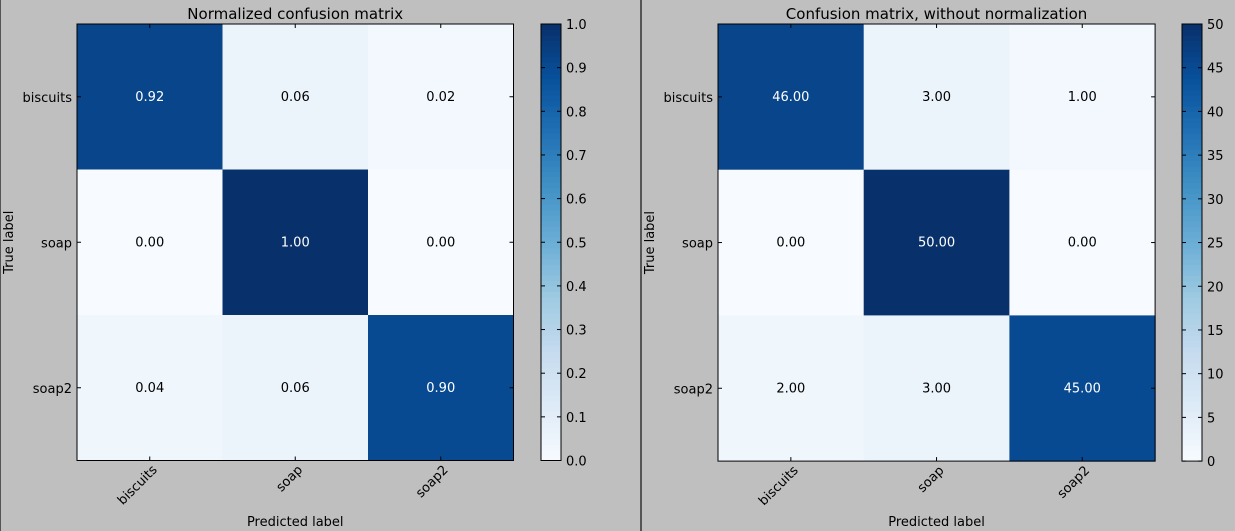  Describe the element at coordinates (295, 242) in the screenshot. I see `chart1-cell-label-1-1: 1.00` at that location.